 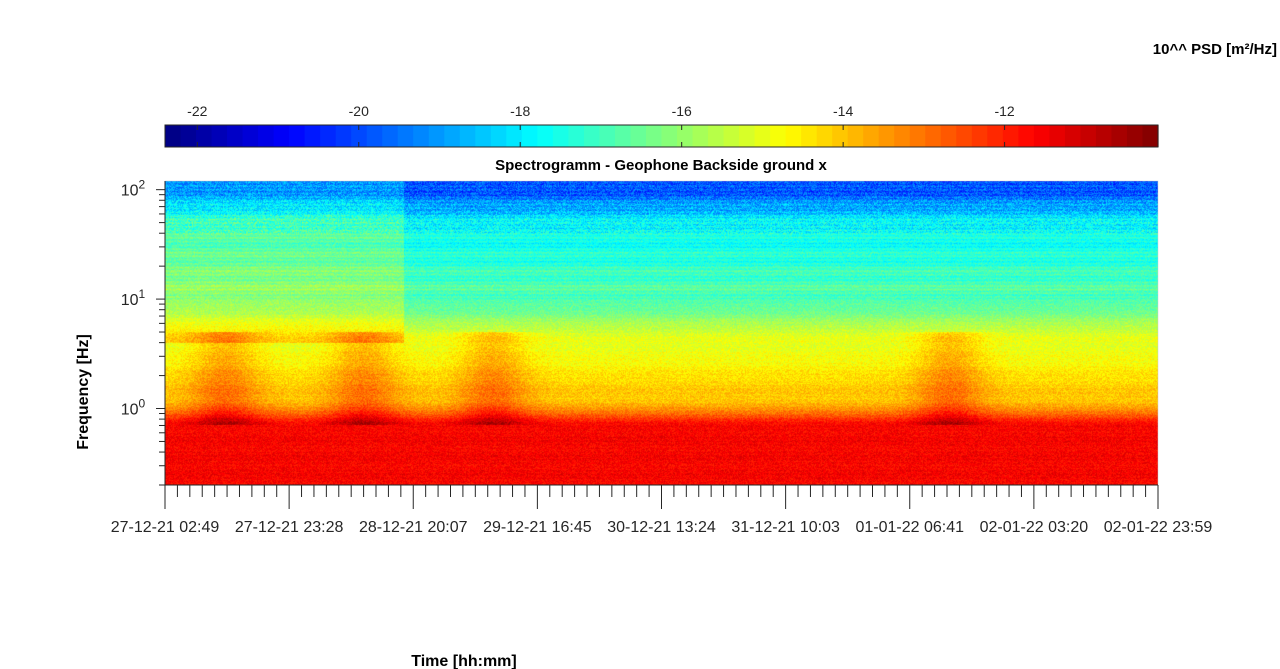 What do you see at coordinates (520, 111) in the screenshot?
I see `colorbar-tick-label: -18` at bounding box center [520, 111].